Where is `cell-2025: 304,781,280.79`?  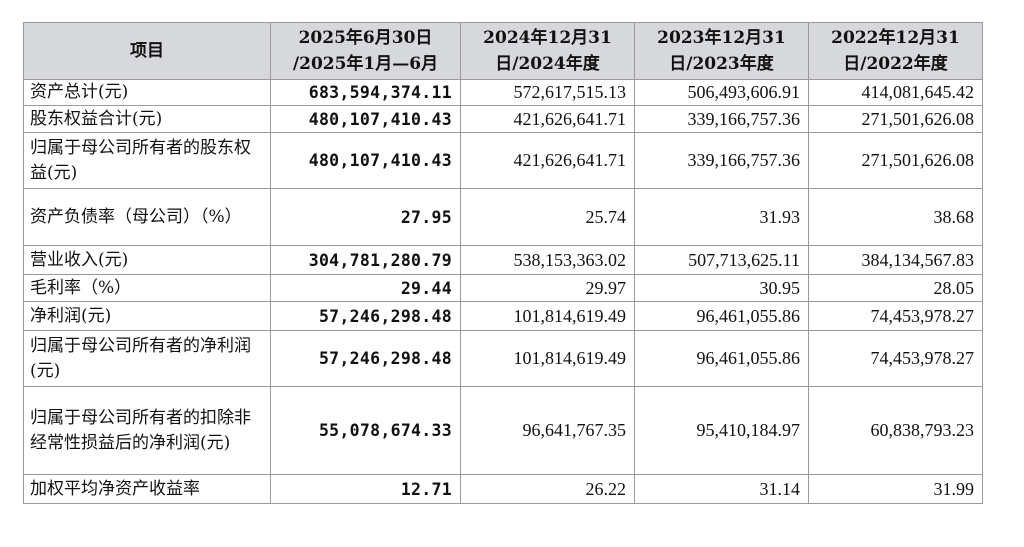
cell-2025: 304,781,280.79 is located at coordinates (365, 260).